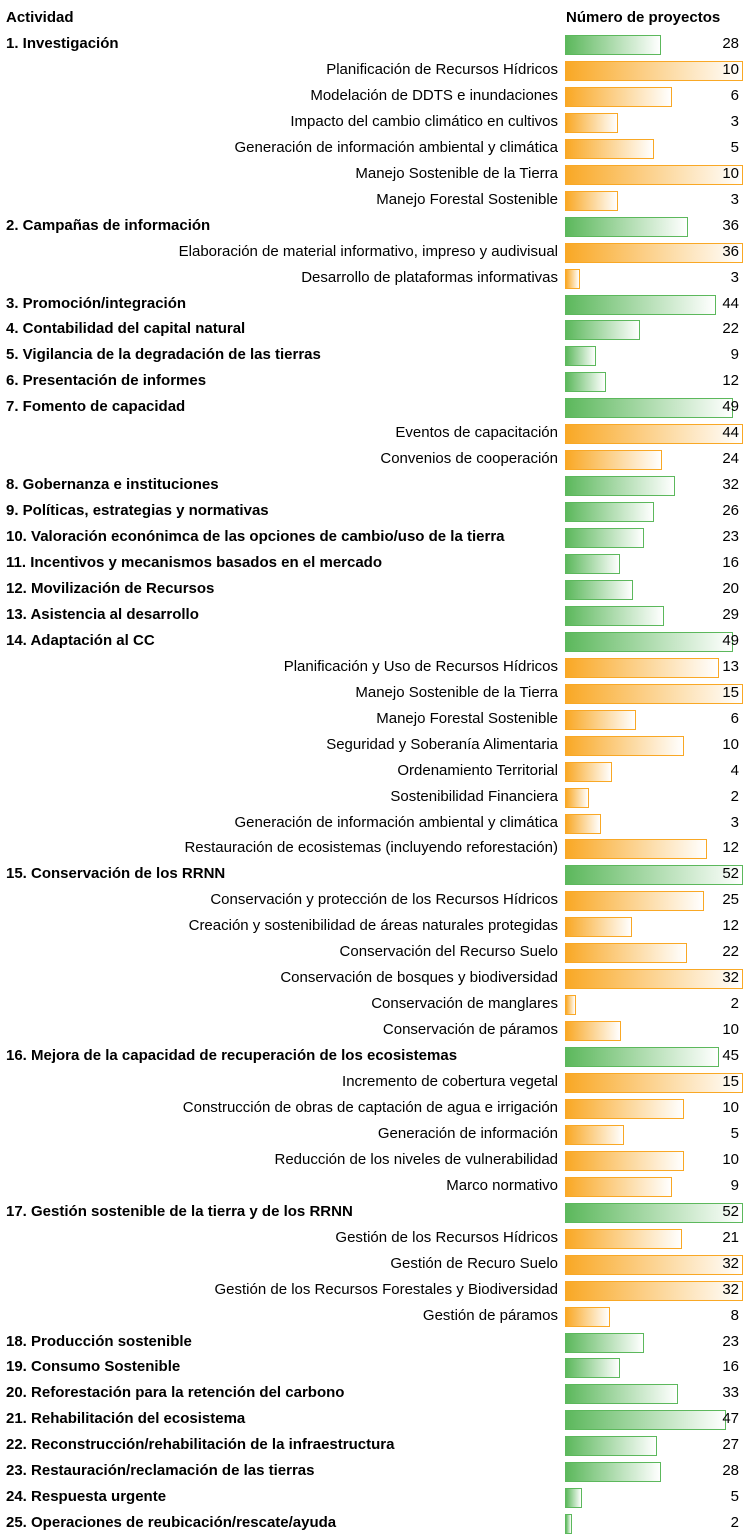 This screenshot has width=745, height=1534. What do you see at coordinates (474, 1263) in the screenshot?
I see `sub-activity-label: Gestión de Recuro Suelo` at bounding box center [474, 1263].